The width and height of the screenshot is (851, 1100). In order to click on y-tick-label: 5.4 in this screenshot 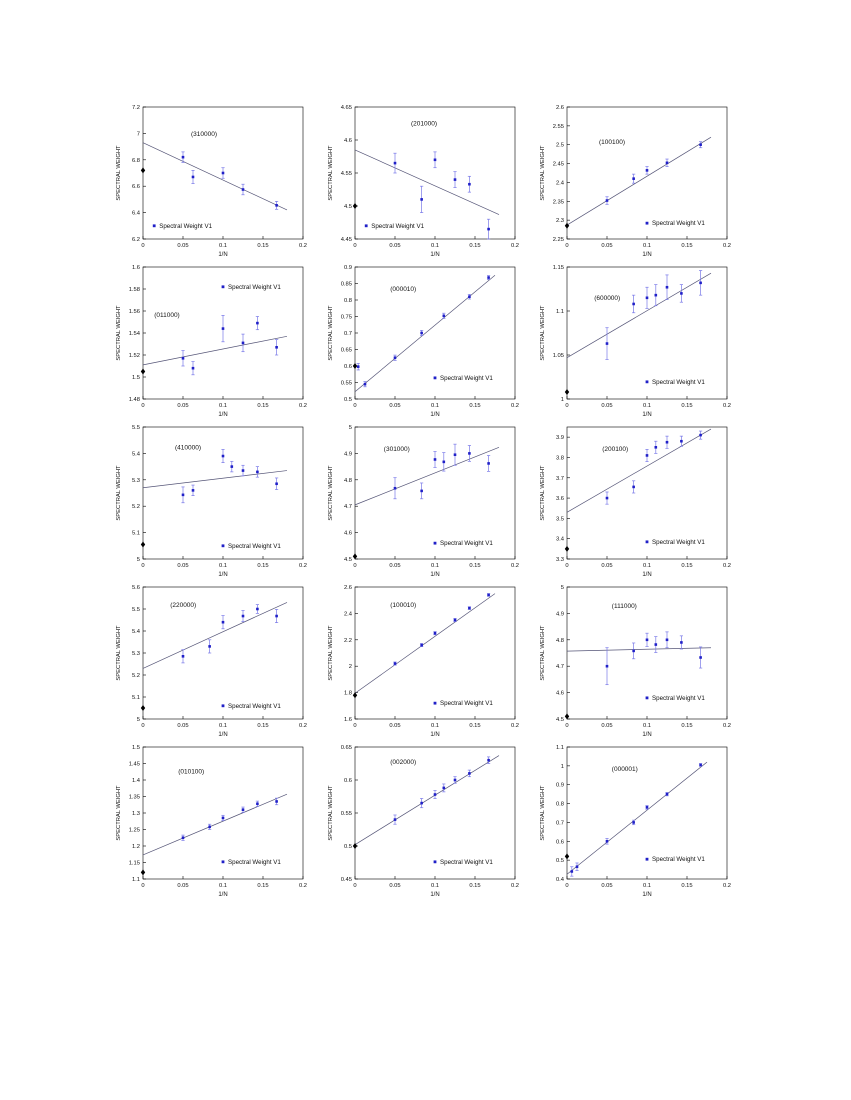, I will do `click(136, 454)`.